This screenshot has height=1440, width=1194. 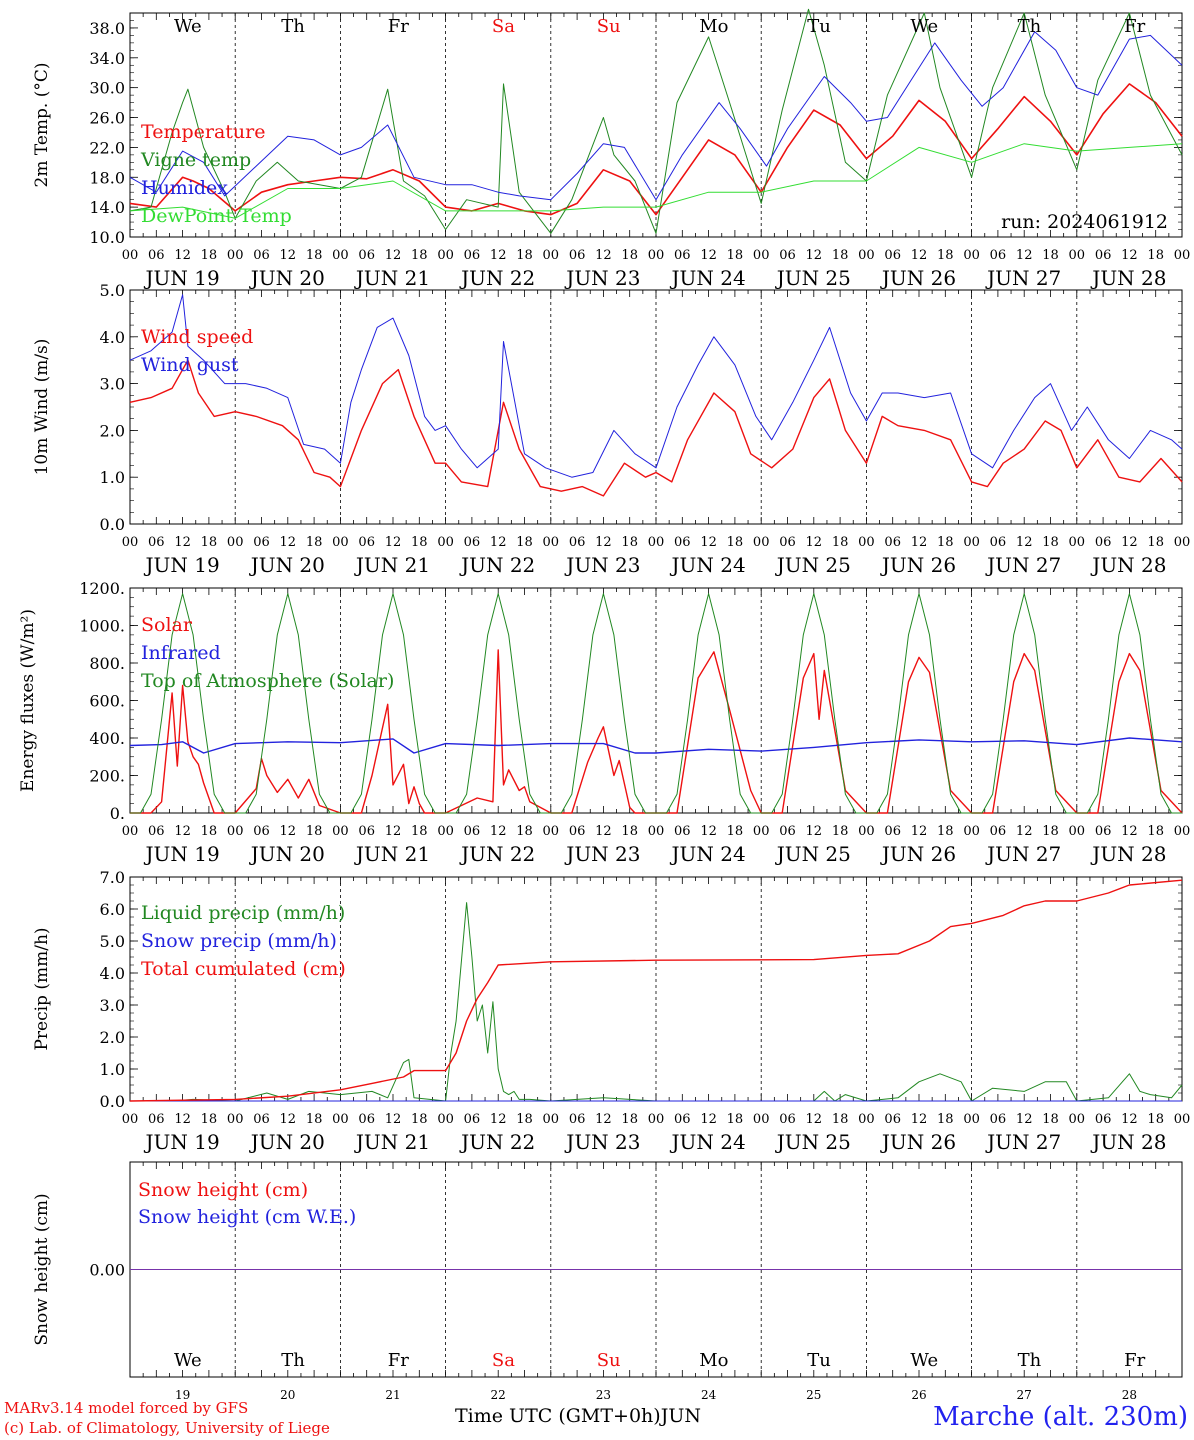 I want to click on day-number-label: 22, so click(x=498, y=1395).